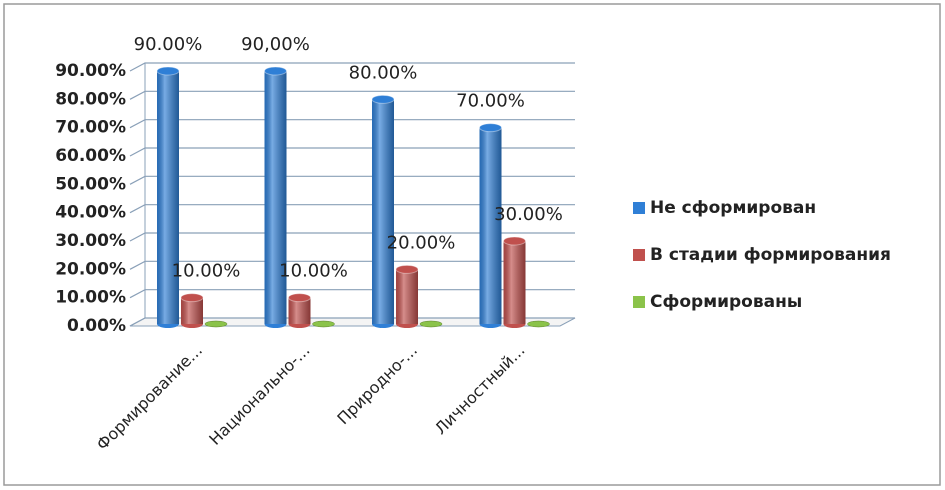 This screenshot has height=490, width=945. I want to click on legend-label: Не сформирован, so click(733, 208).